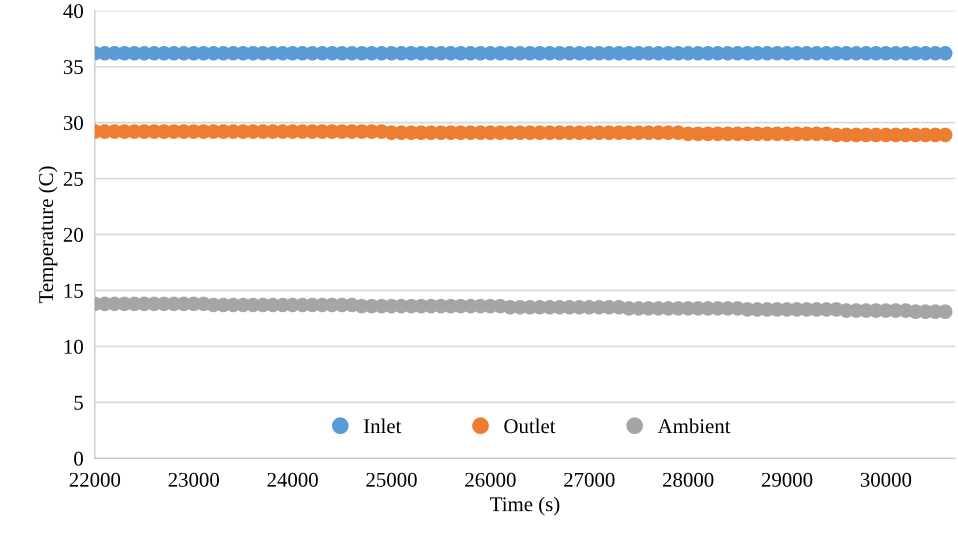 The height and width of the screenshot is (536, 958). What do you see at coordinates (193, 479) in the screenshot?
I see `x-tick-label: 23000` at bounding box center [193, 479].